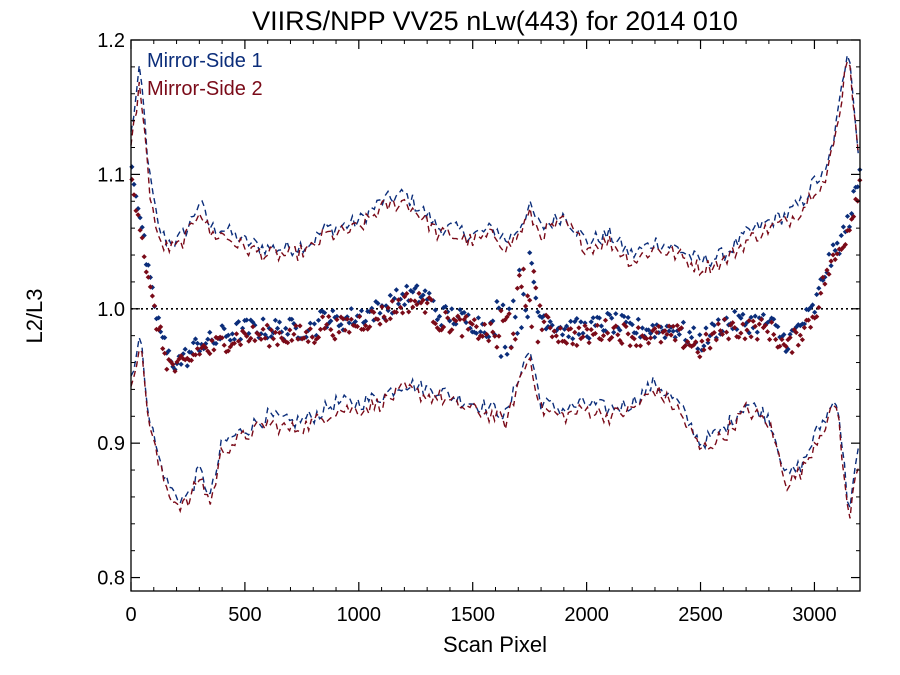  I want to click on x-tick-label: 2500, so click(700, 615).